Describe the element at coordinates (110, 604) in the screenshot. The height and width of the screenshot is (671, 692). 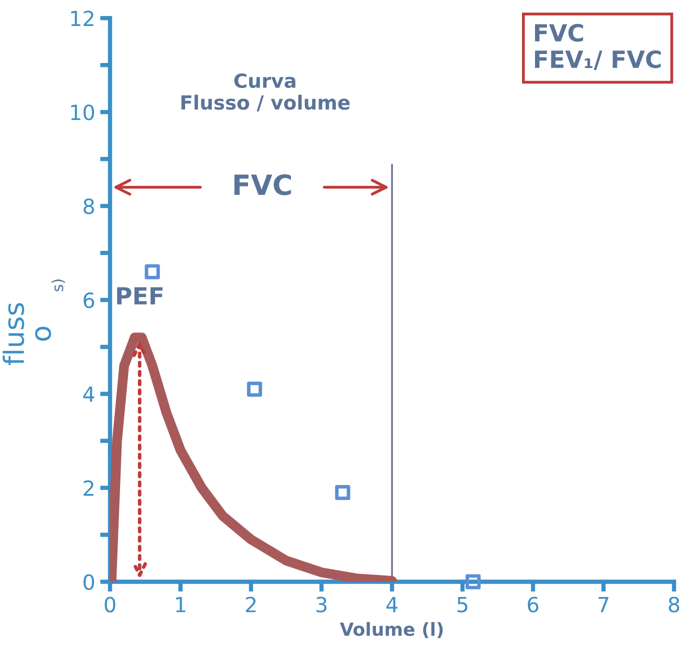
I see `x-tick-label: 0` at that location.